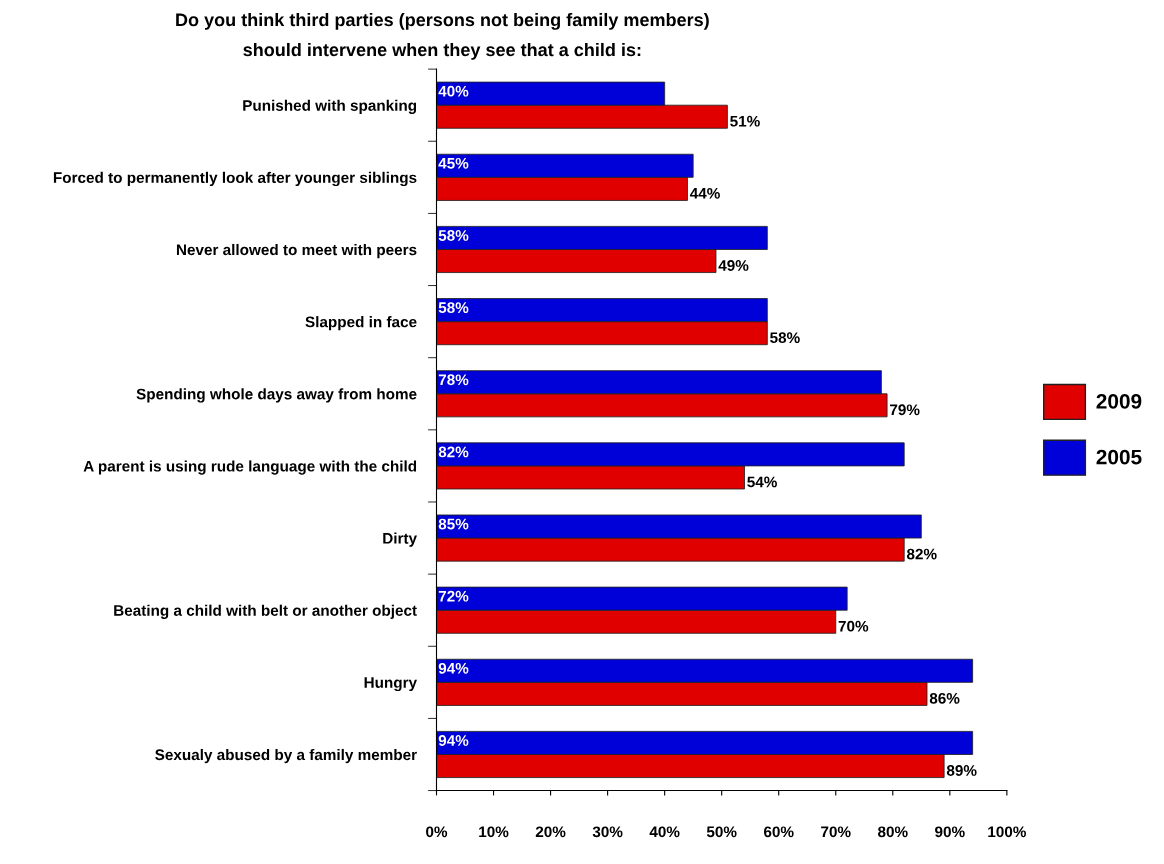 The width and height of the screenshot is (1164, 864). What do you see at coordinates (390, 684) in the screenshot?
I see `y-tick-label: Hungry` at bounding box center [390, 684].